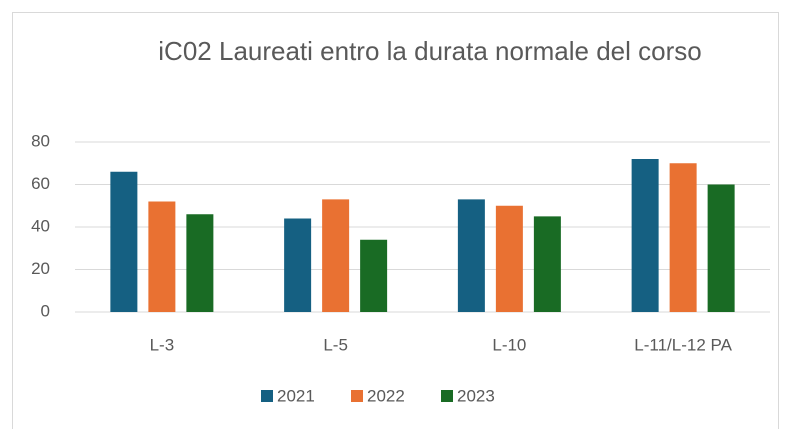  I want to click on y-tick-label: 20, so click(40, 268).